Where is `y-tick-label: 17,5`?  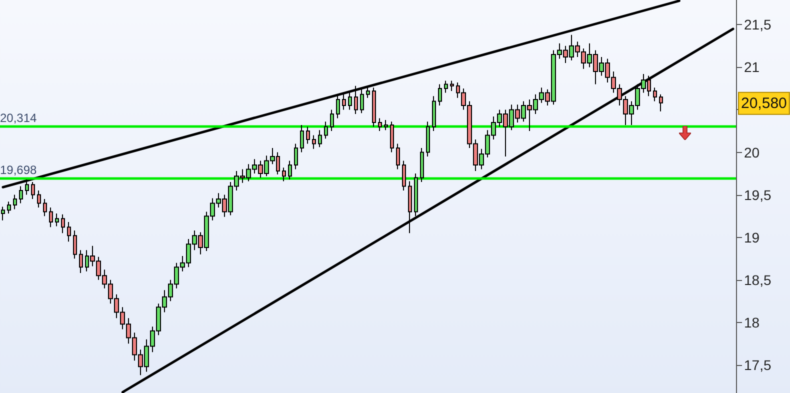 y-tick-label: 17,5 is located at coordinates (758, 364).